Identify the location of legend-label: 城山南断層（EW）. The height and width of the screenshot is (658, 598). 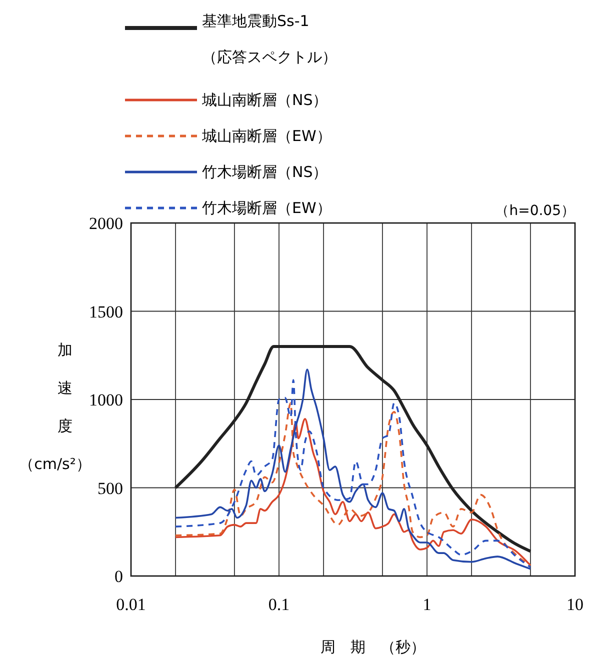
(266, 136).